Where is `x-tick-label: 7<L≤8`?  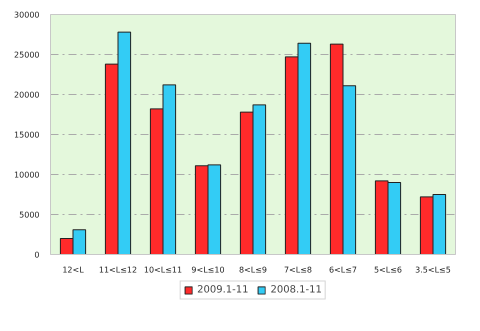 x-tick-label: 7<L≤8 is located at coordinates (298, 270).